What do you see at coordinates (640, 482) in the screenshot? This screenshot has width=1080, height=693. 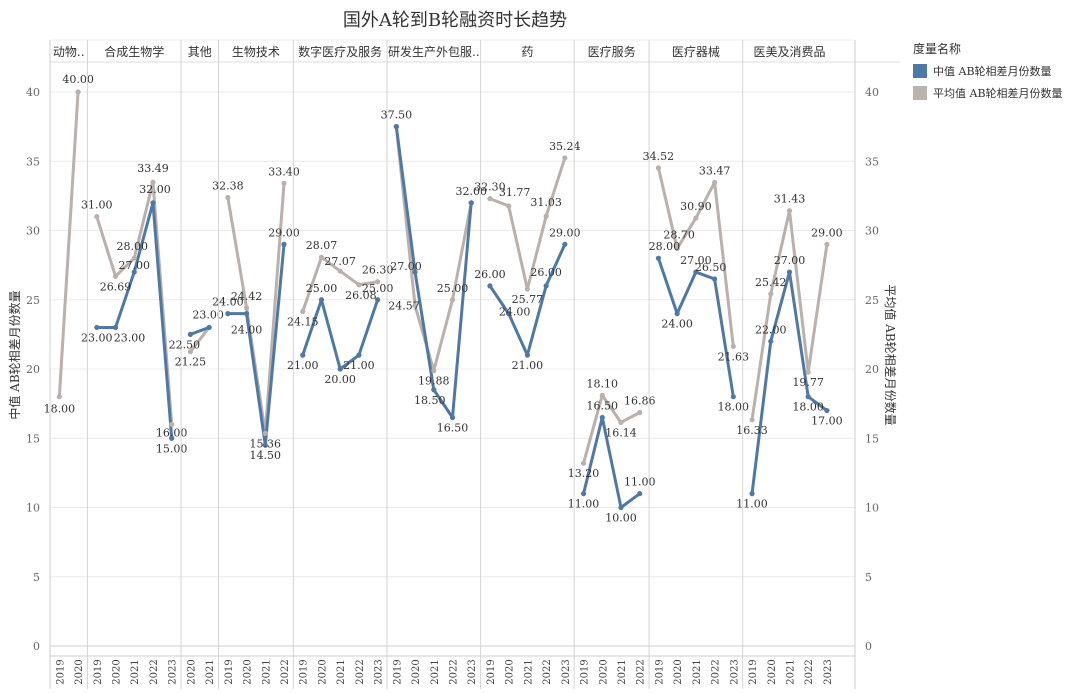 I see `data-label-median: 11.00` at bounding box center [640, 482].